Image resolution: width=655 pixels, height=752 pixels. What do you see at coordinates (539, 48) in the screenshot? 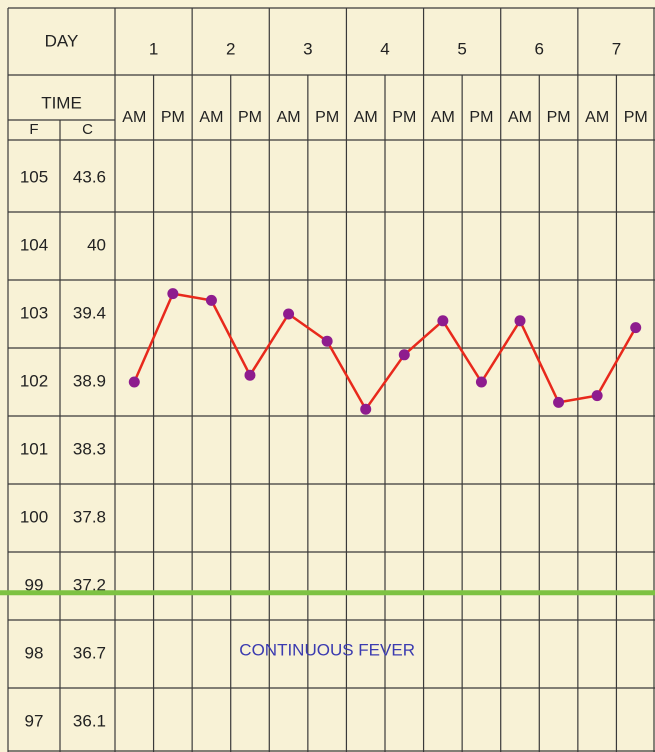
I see `day-label: 6` at bounding box center [539, 48].